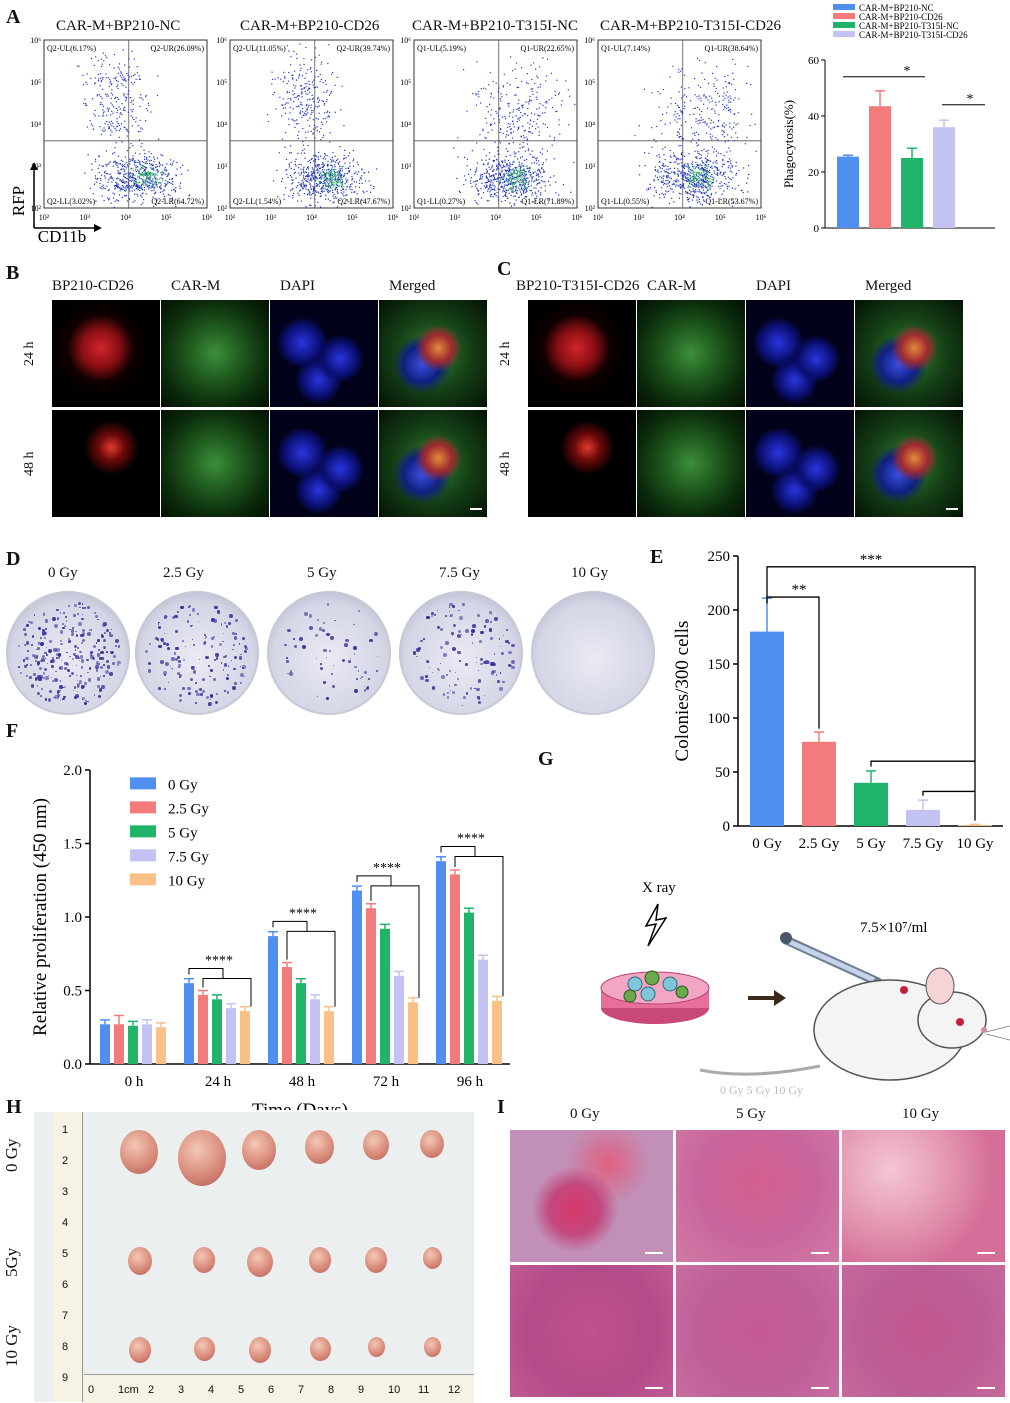 The width and height of the screenshot is (1010, 1403). I want to click on panel-label-f: F, so click(12, 731).